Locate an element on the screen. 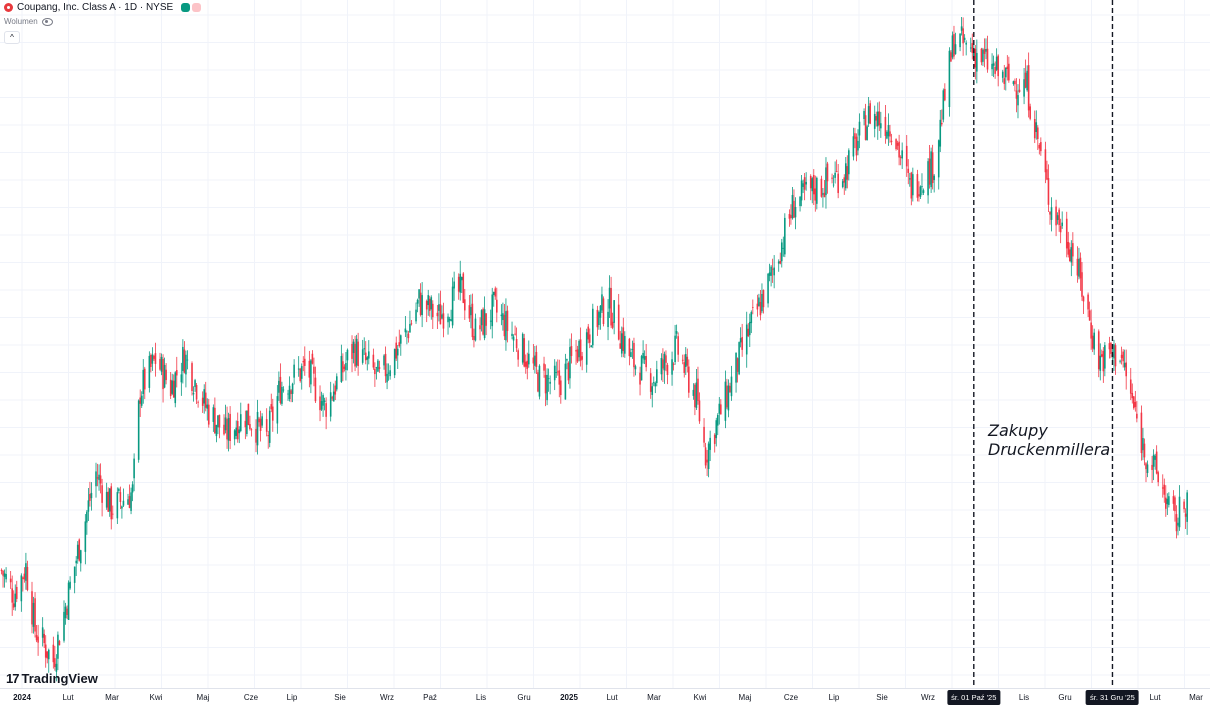  symbol-legend: Coupang, Inc. Class A · 1D · NYSE is located at coordinates (103, 7).